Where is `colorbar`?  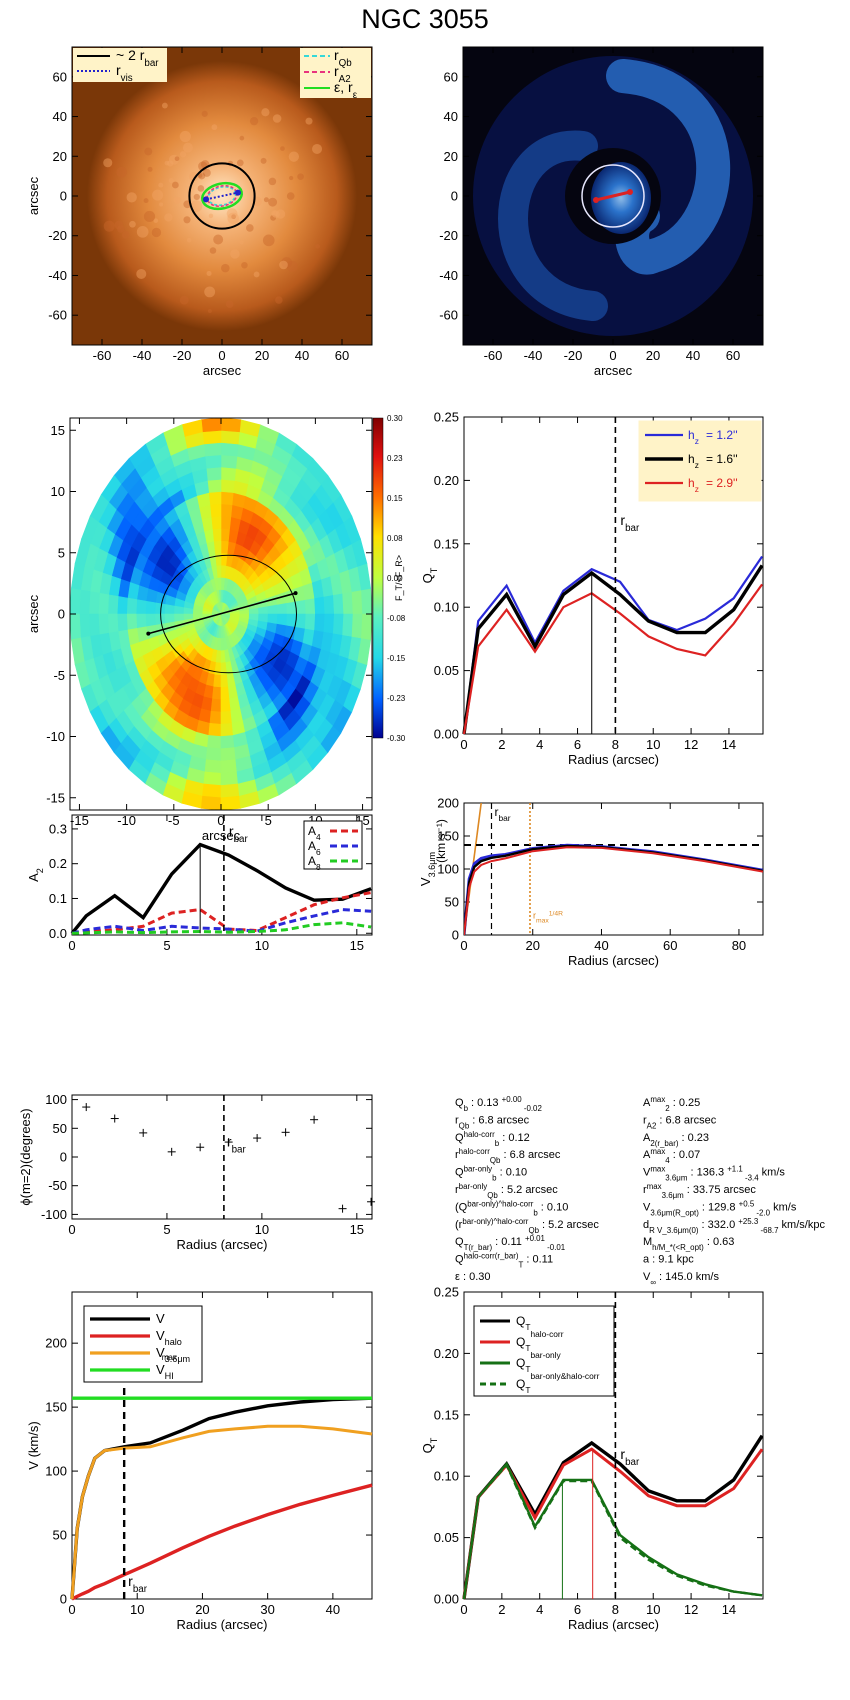
colorbar is located at coordinates (378, 578).